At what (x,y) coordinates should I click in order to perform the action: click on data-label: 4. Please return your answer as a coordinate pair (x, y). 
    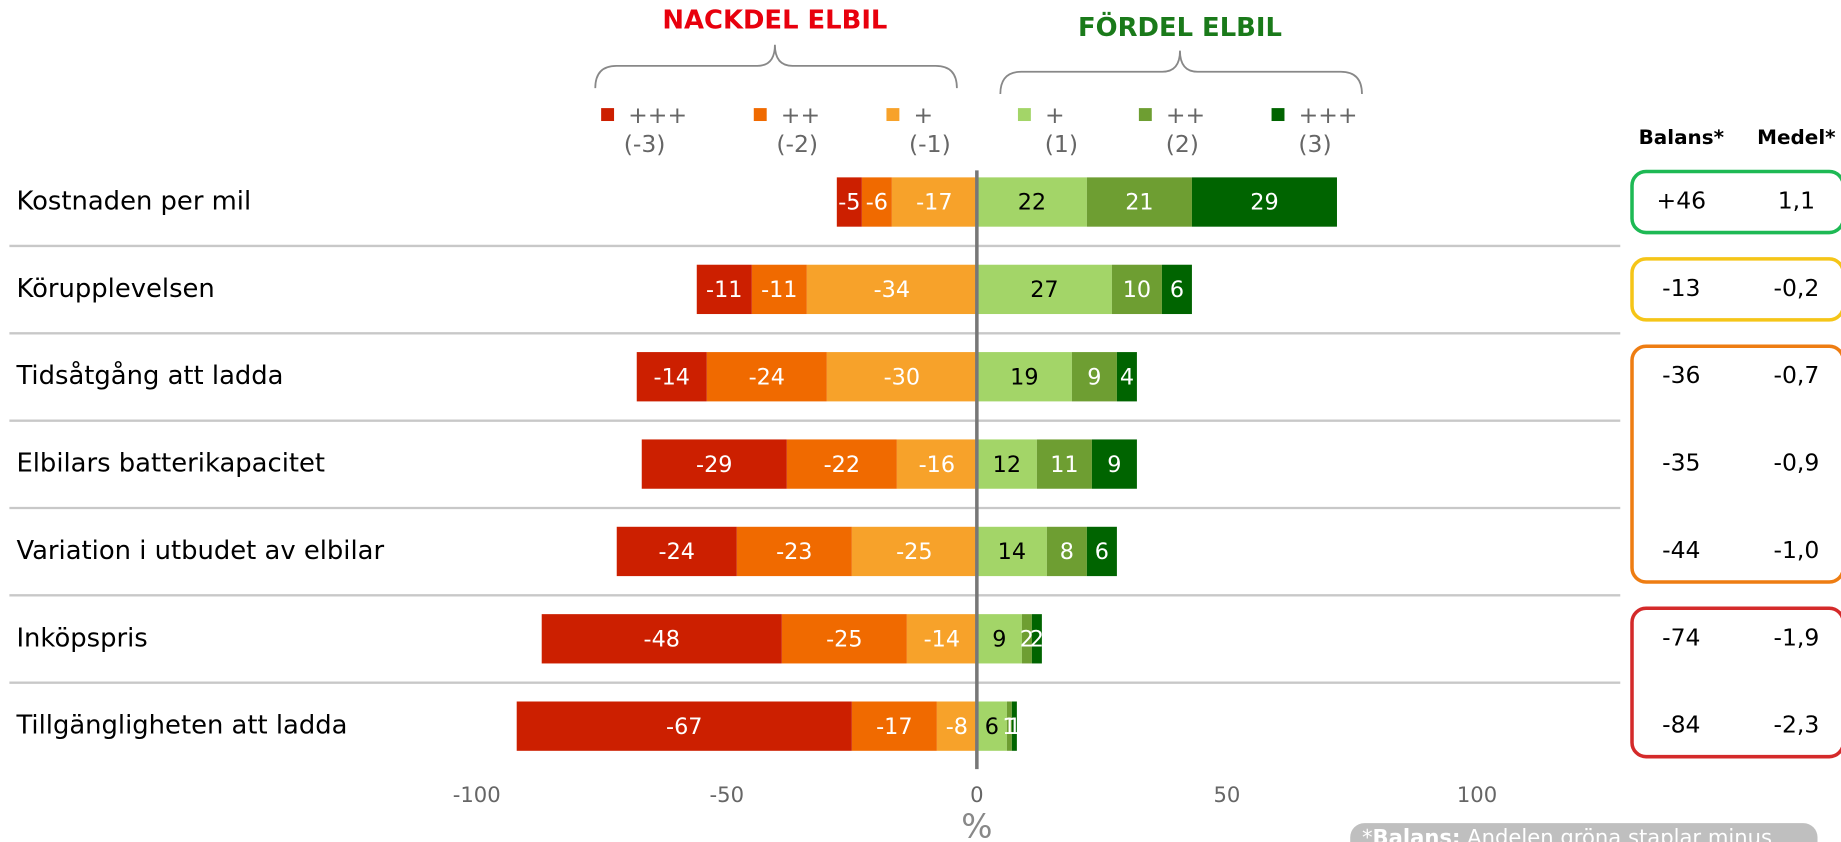
    Looking at the image, I should click on (1127, 377).